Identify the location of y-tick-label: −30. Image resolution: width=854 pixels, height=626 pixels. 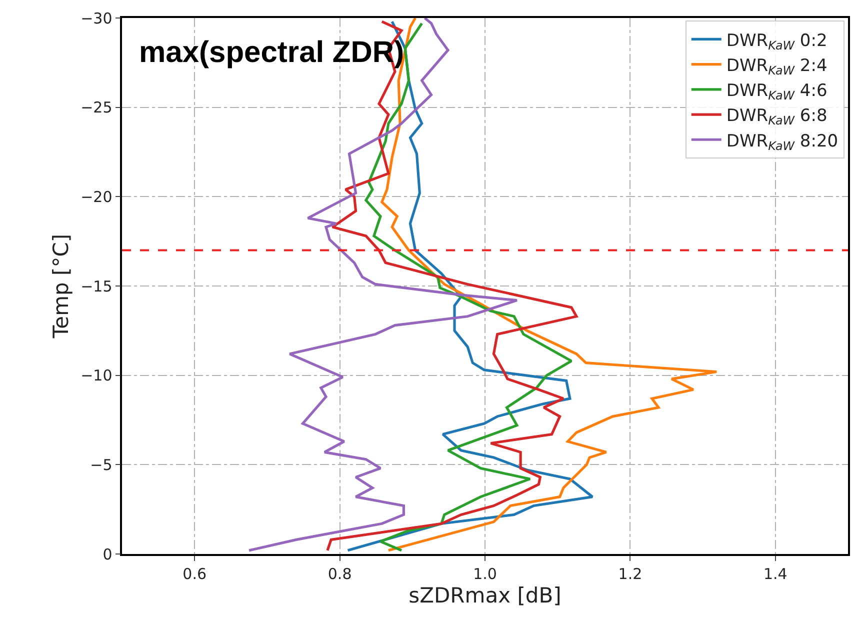
(96, 18).